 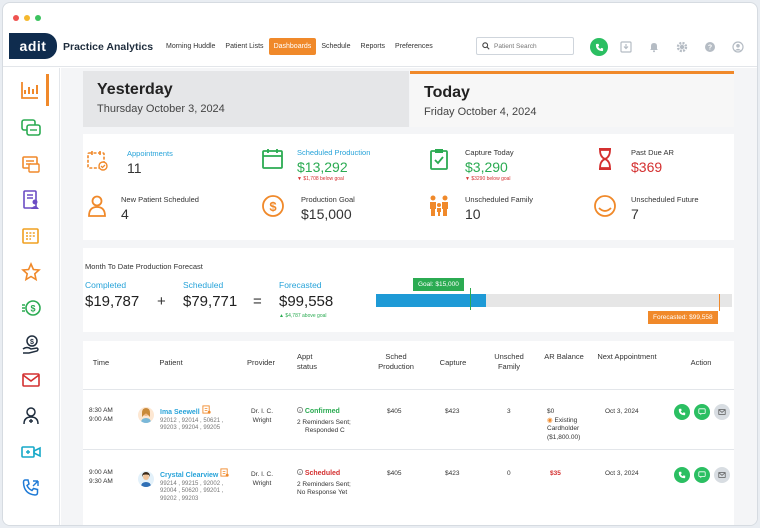 What do you see at coordinates (101, 481) in the screenshot?
I see `time-end: 9:30 AM` at bounding box center [101, 481].